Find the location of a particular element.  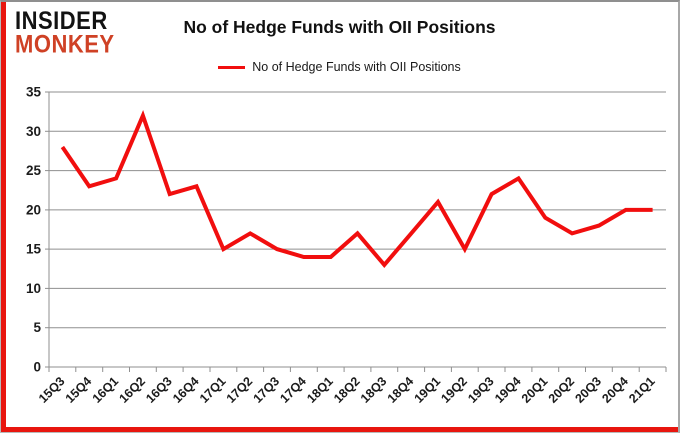

y-axis-label: 20 is located at coordinates (33, 209).